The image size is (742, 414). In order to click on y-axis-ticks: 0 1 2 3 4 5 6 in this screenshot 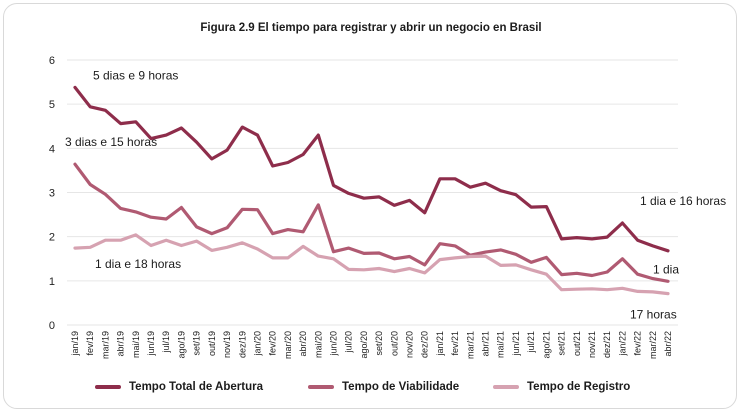, I will do `click(52, 193)`.